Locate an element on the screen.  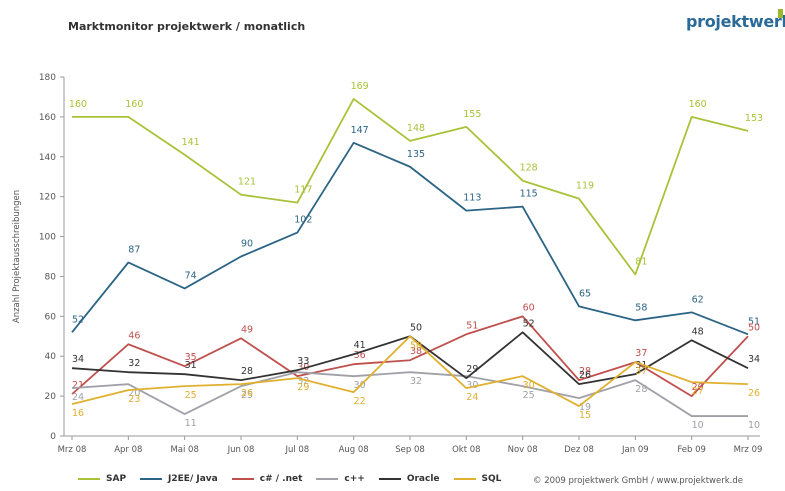
data-label: 90 is located at coordinates (247, 244).